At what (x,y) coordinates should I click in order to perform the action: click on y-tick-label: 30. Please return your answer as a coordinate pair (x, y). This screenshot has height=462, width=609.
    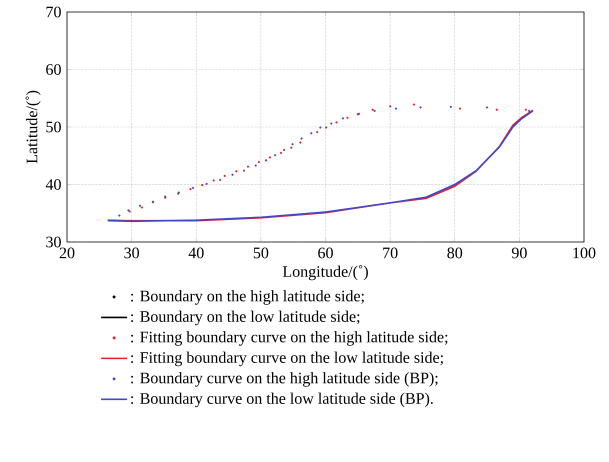
    Looking at the image, I should click on (53, 242).